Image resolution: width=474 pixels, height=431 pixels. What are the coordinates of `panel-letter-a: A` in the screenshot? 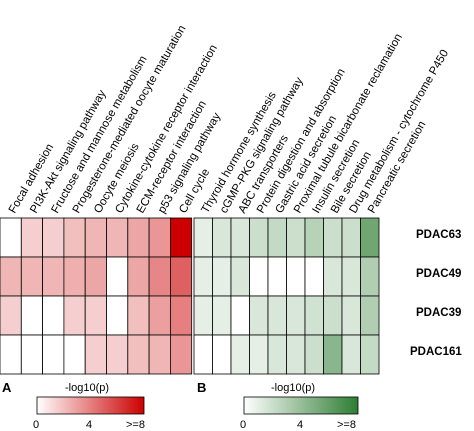 It's located at (7, 387).